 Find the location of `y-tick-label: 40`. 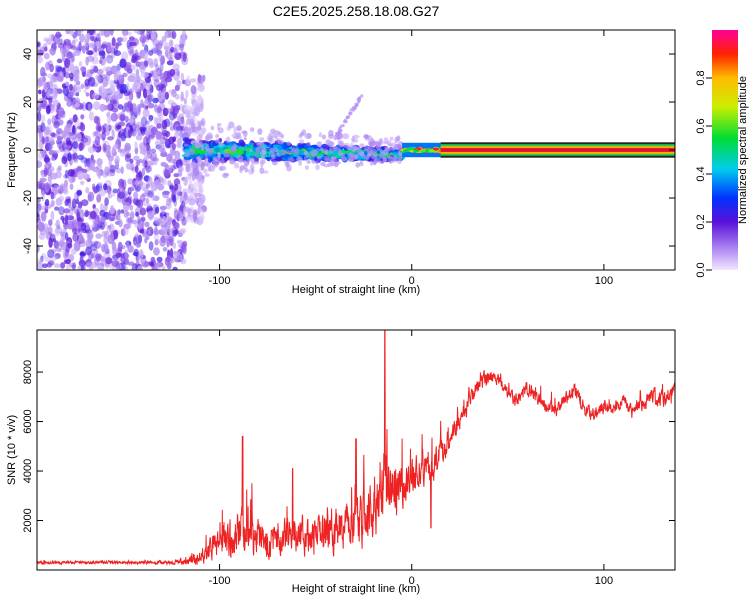

y-tick-label: 40 is located at coordinates (28, 54).